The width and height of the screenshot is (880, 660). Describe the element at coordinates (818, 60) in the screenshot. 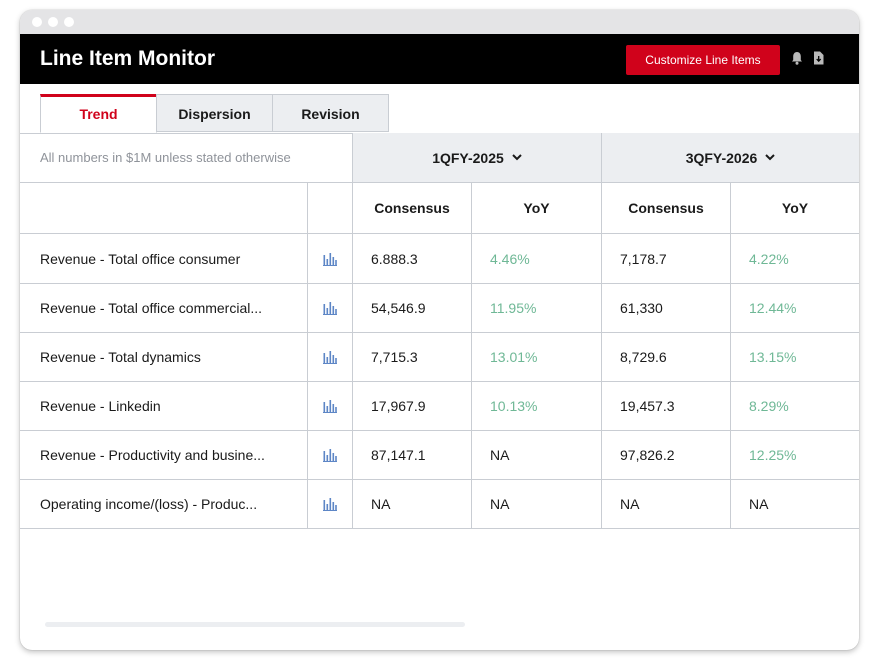

I see `export-file-icon` at that location.